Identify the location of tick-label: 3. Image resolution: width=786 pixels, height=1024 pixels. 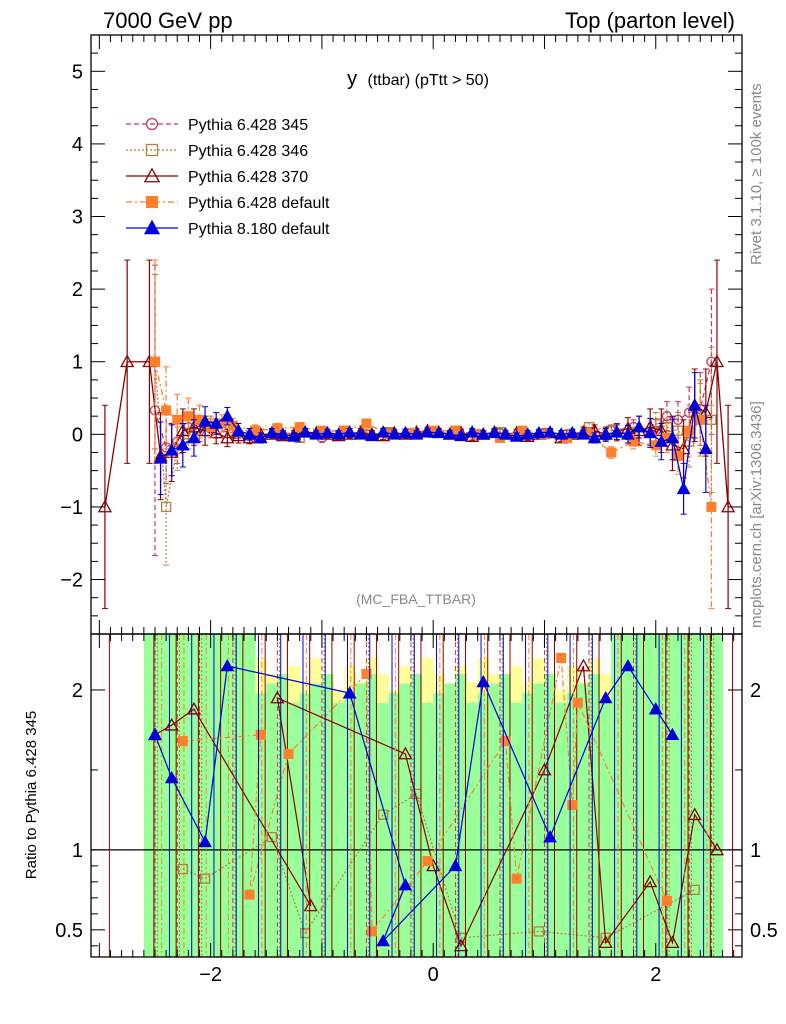
(77, 218).